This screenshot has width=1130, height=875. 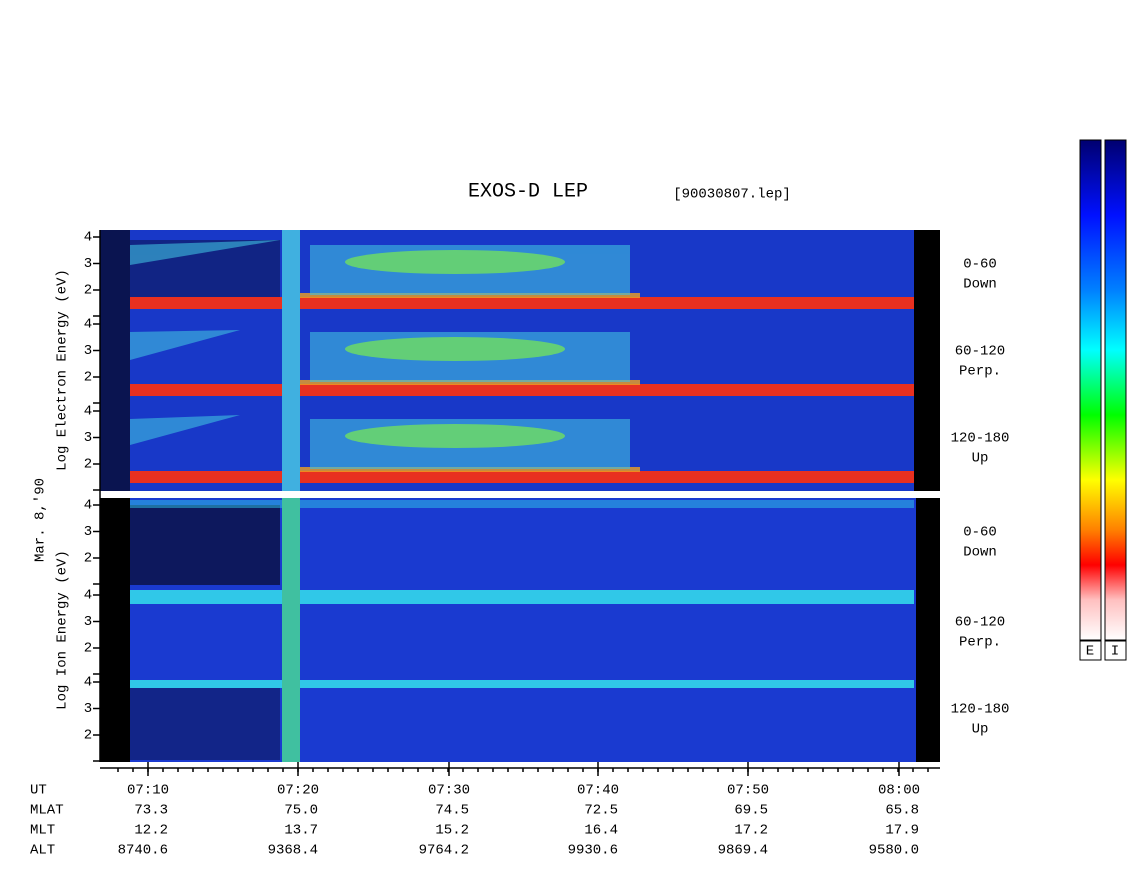 I want to click on electron-axis-label: Log Electron Energy (eV), so click(x=63, y=370).